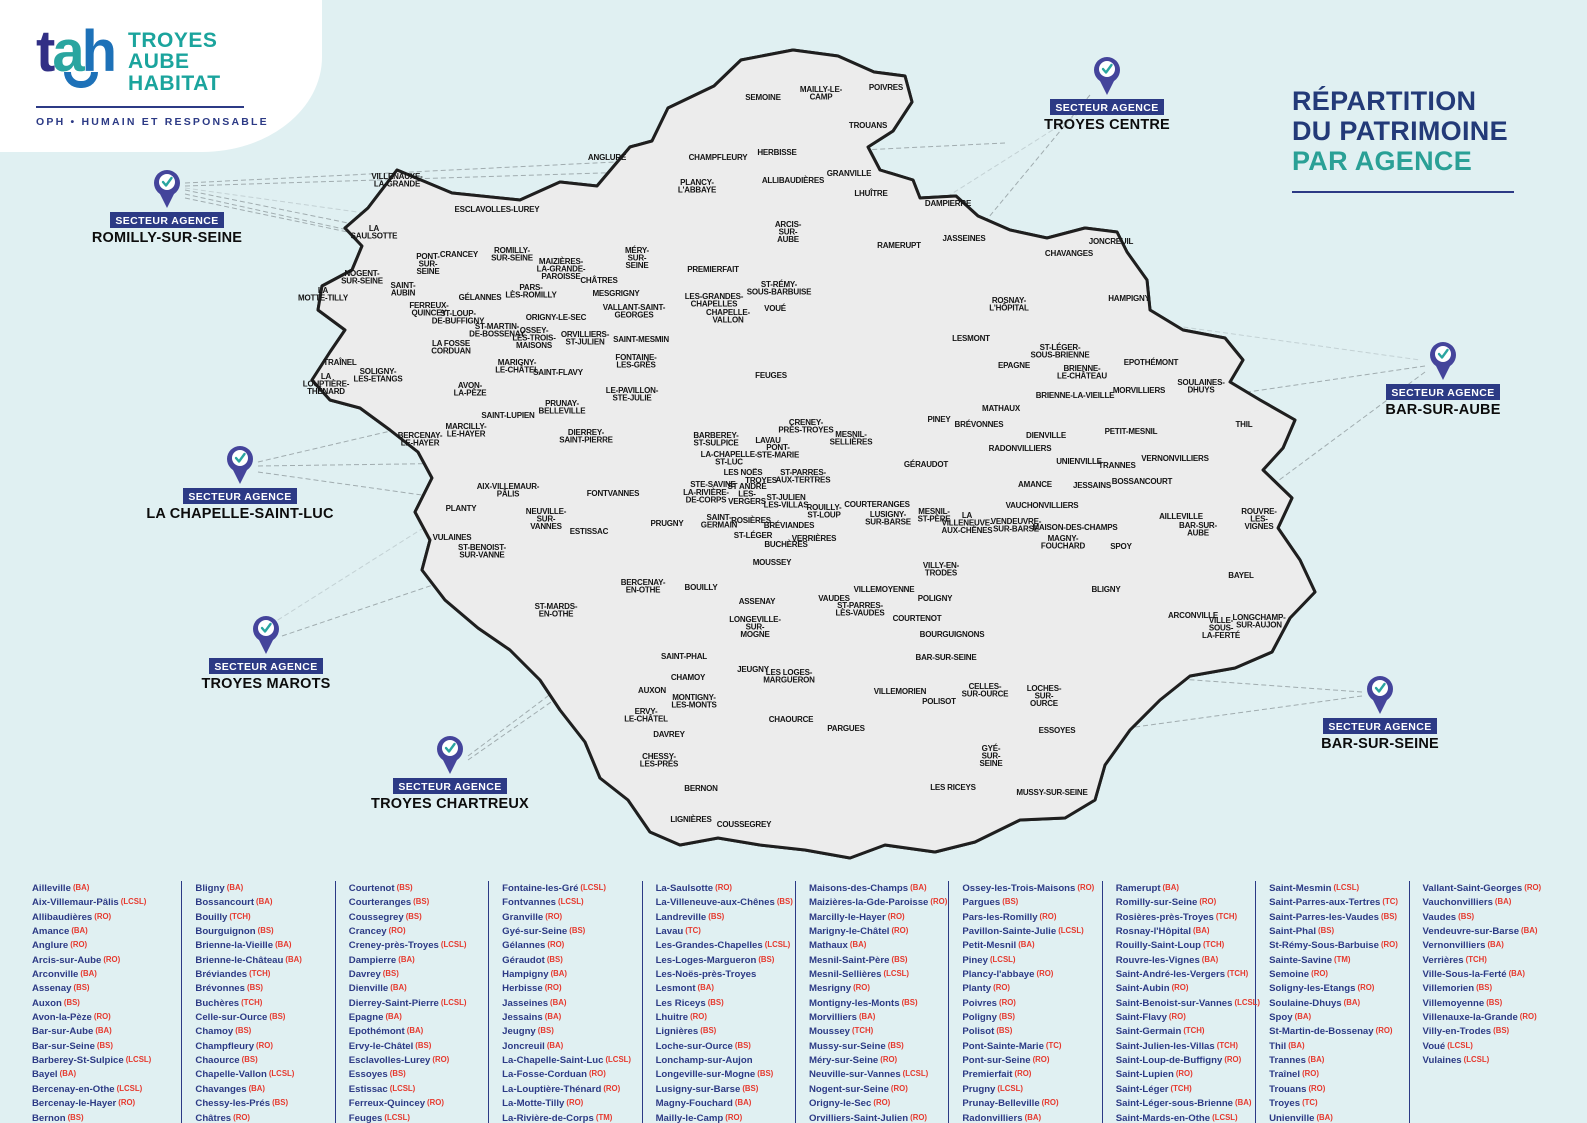 This screenshot has height=1123, width=1587. I want to click on commune-name: Dampierre, so click(372, 960).